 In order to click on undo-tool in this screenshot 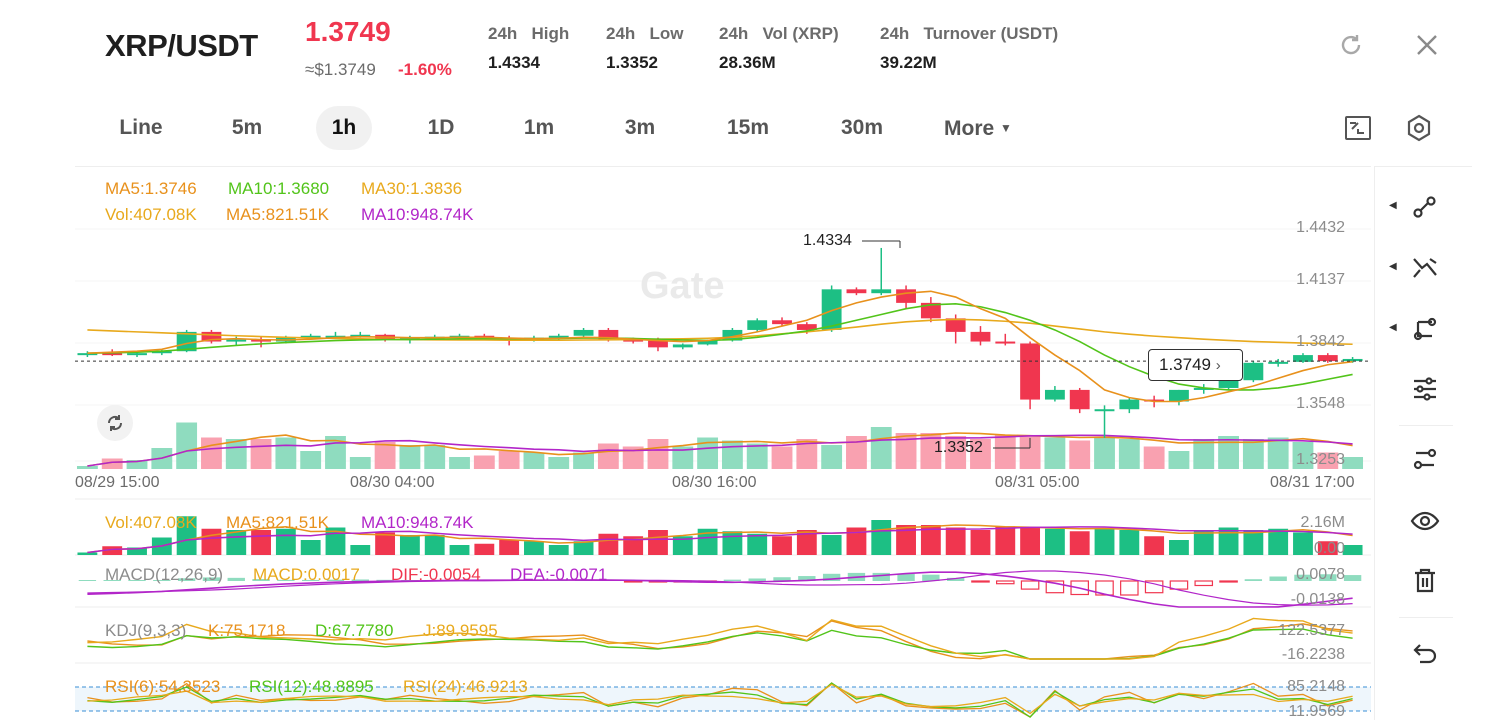, I will do `click(1425, 653)`.